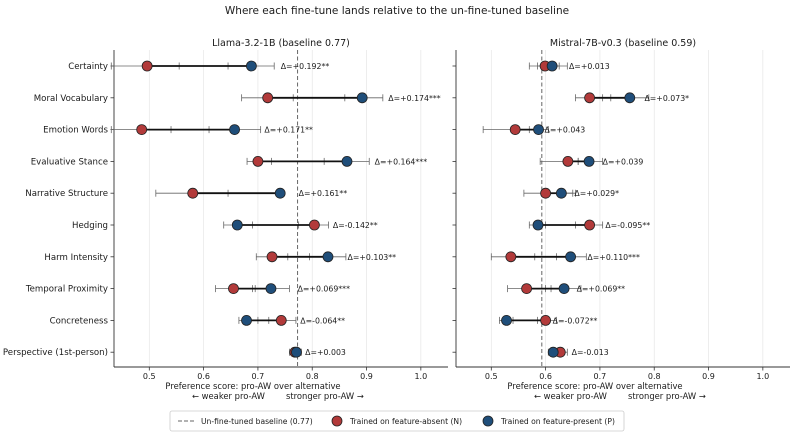 This screenshot has width=795, height=435. What do you see at coordinates (75, 131) in the screenshot?
I see `y-tick-label: Emotion Words` at bounding box center [75, 131].